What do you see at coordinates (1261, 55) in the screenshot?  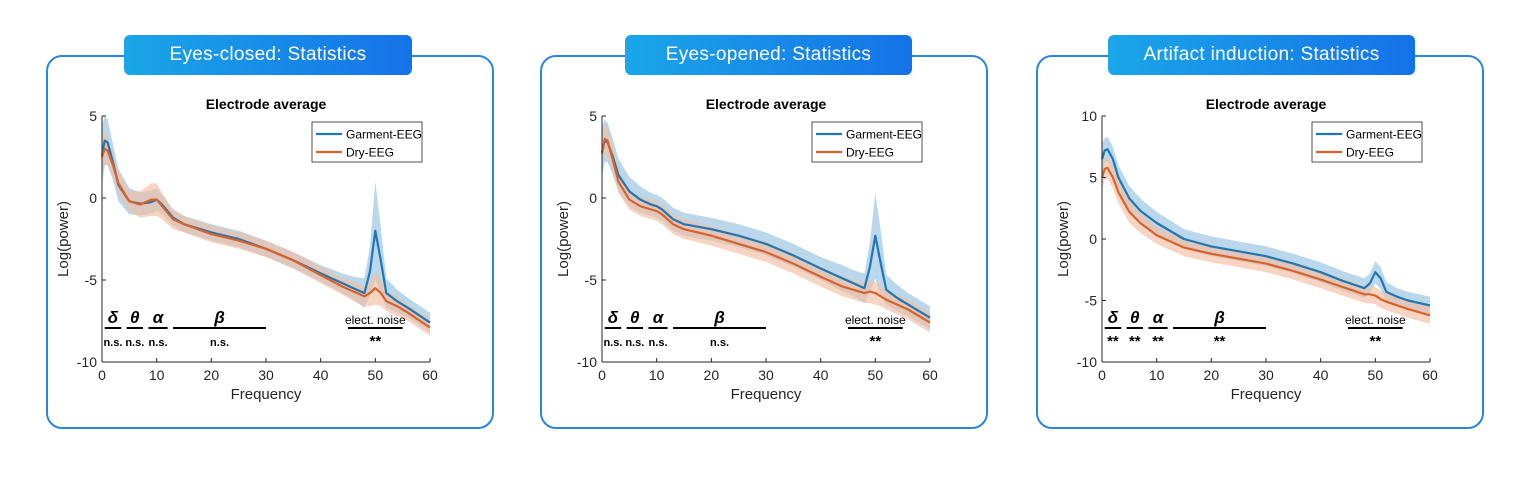 I see `banner-artifact-induction: Artifact induction: Statistics` at bounding box center [1261, 55].